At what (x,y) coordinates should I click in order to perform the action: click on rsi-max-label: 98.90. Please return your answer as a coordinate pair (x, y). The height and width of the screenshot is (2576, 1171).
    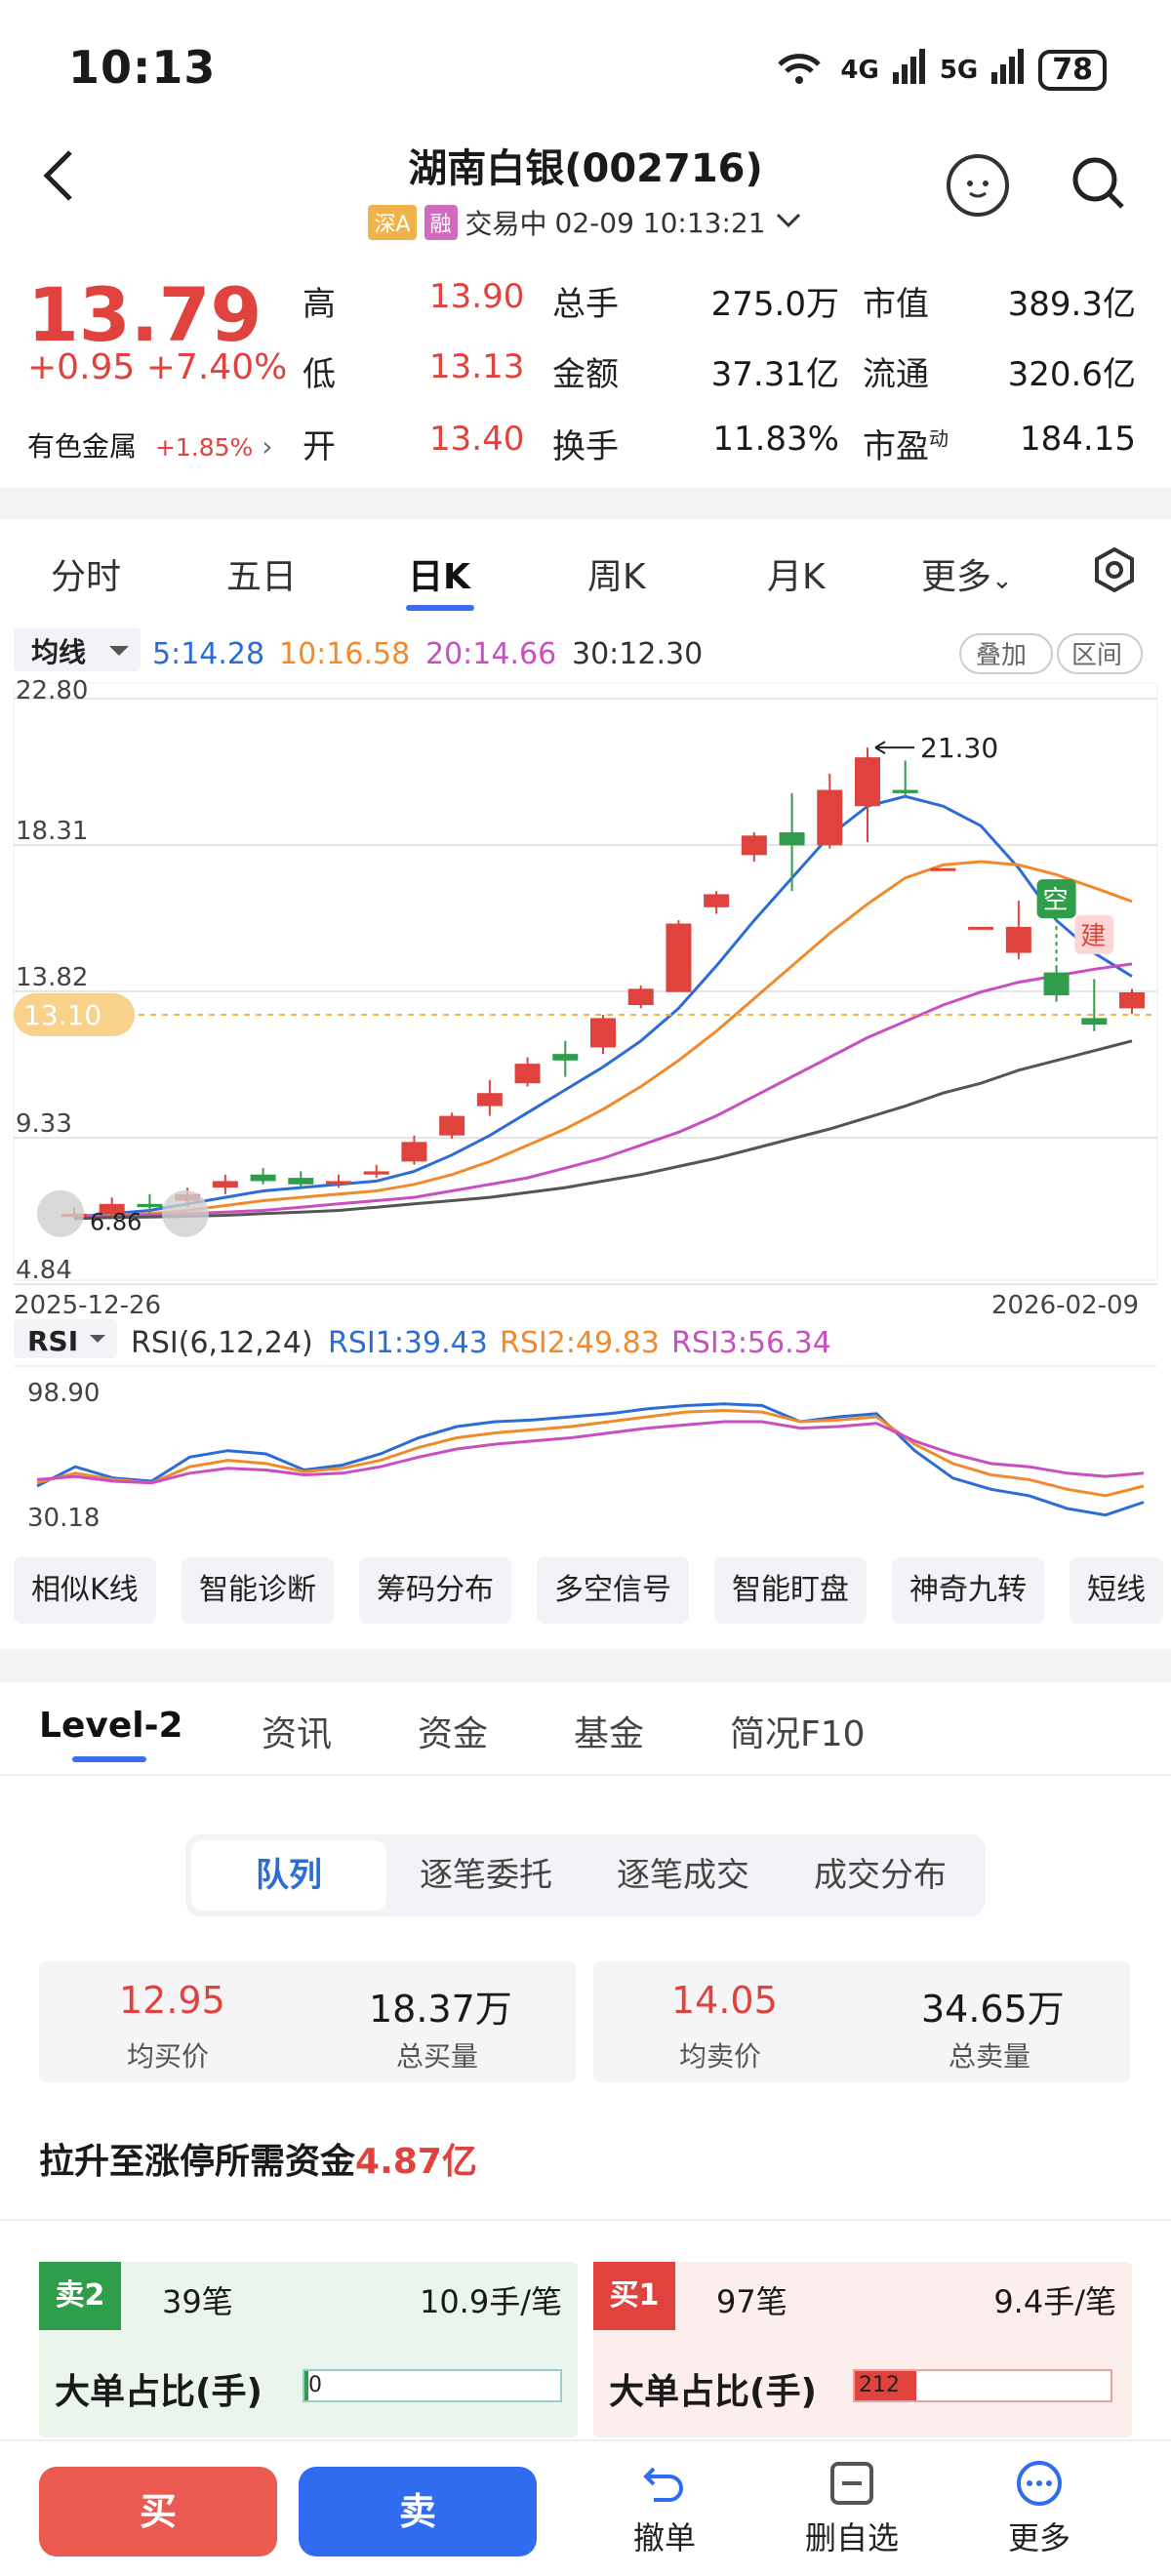
    Looking at the image, I should click on (63, 1393).